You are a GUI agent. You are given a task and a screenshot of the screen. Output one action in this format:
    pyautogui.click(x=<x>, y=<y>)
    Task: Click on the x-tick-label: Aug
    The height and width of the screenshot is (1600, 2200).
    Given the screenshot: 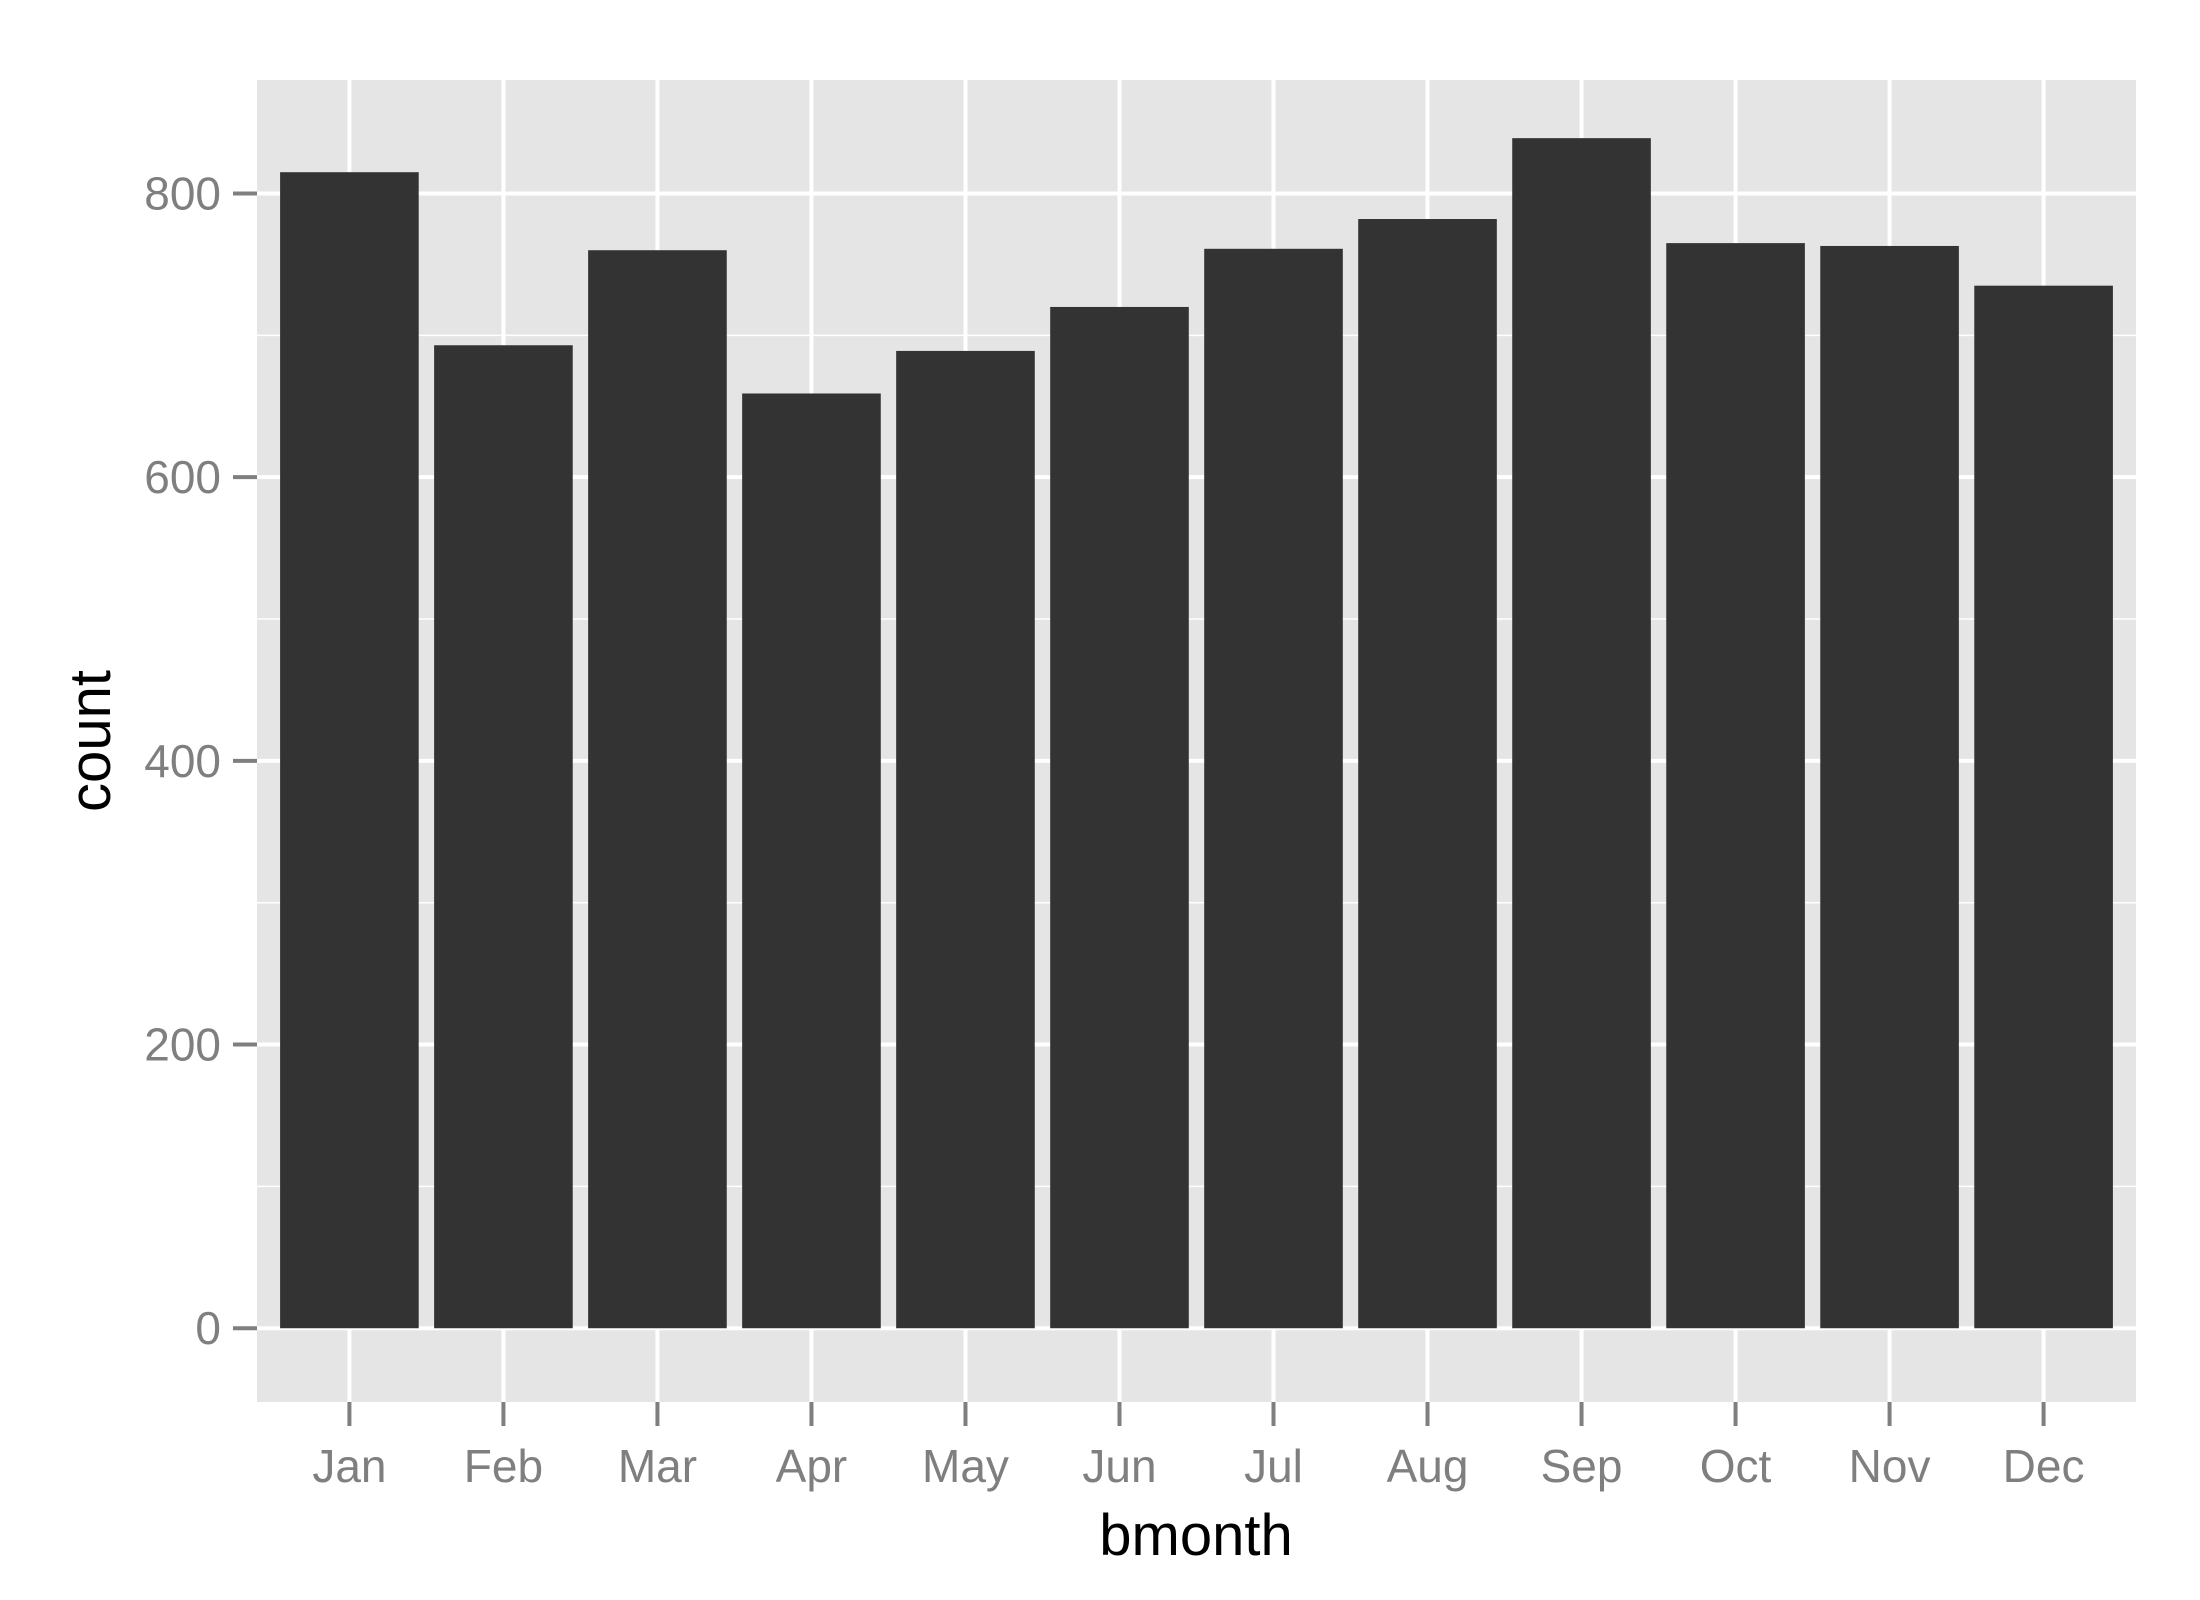 What is the action you would take?
    pyautogui.click(x=1428, y=1466)
    